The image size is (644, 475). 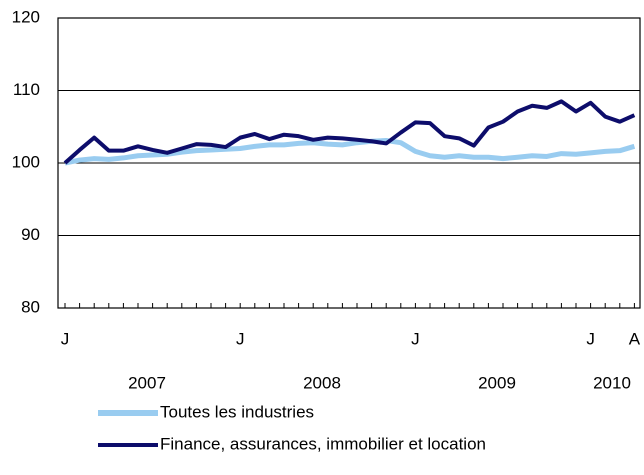 What do you see at coordinates (322, 382) in the screenshot?
I see `year-label: 2008` at bounding box center [322, 382].